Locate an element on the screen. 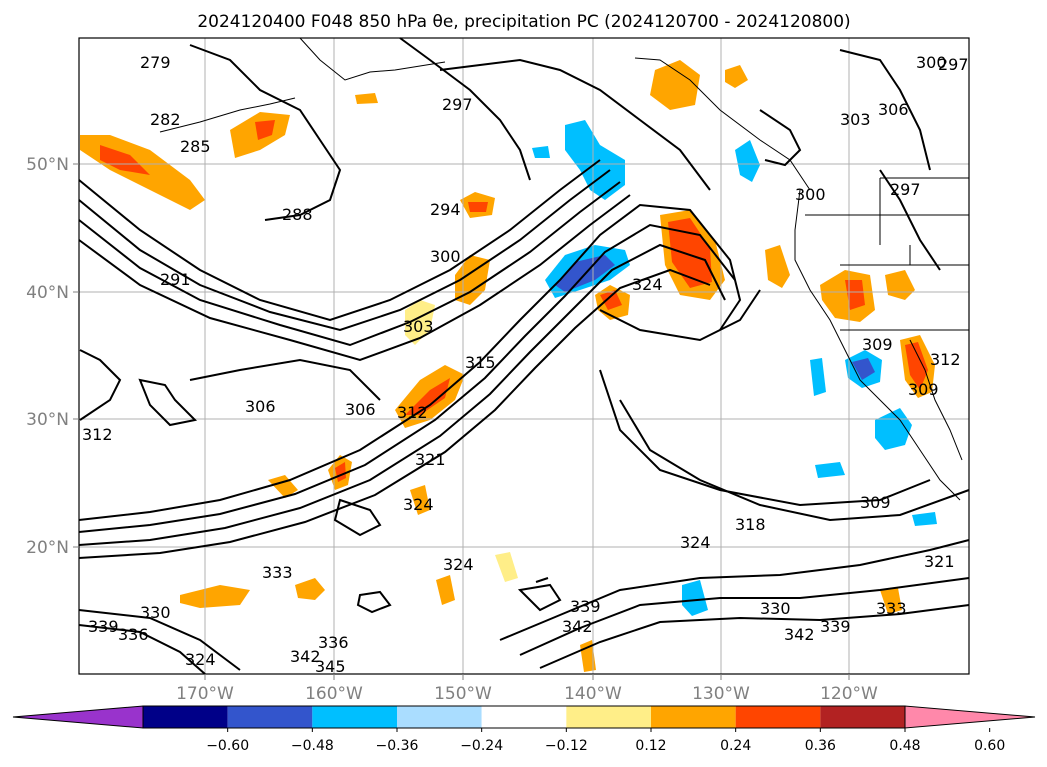 The image size is (1047, 767). y-axis: 50°N 40°N 30°N 20°N is located at coordinates (52, 356).